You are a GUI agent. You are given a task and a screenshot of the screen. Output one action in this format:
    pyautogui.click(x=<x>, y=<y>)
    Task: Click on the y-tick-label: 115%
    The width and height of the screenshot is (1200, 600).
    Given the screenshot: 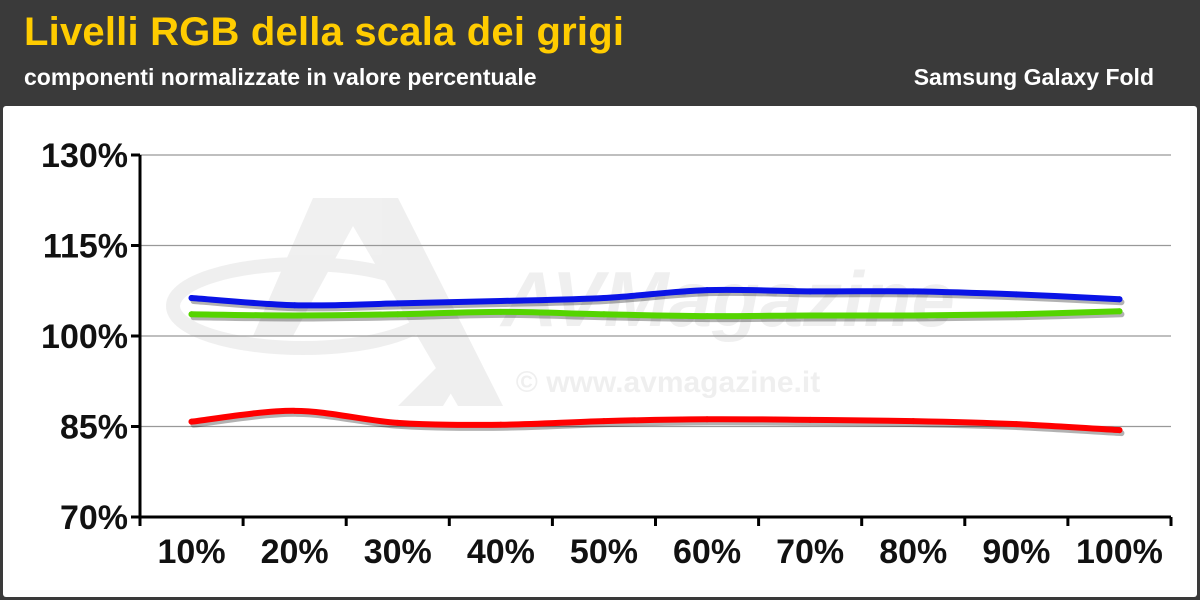 What is the action you would take?
    pyautogui.click(x=85, y=247)
    